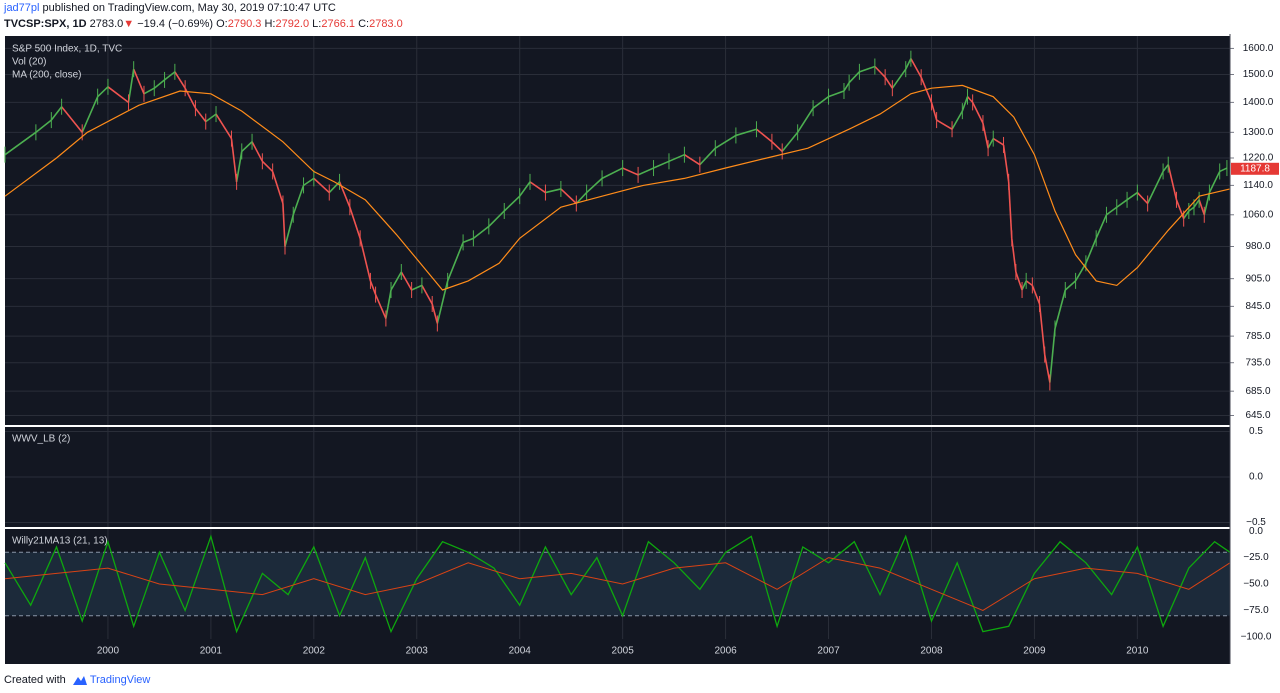  What do you see at coordinates (1258, 214) in the screenshot?
I see `y-tick-label: 1060.0` at bounding box center [1258, 214].